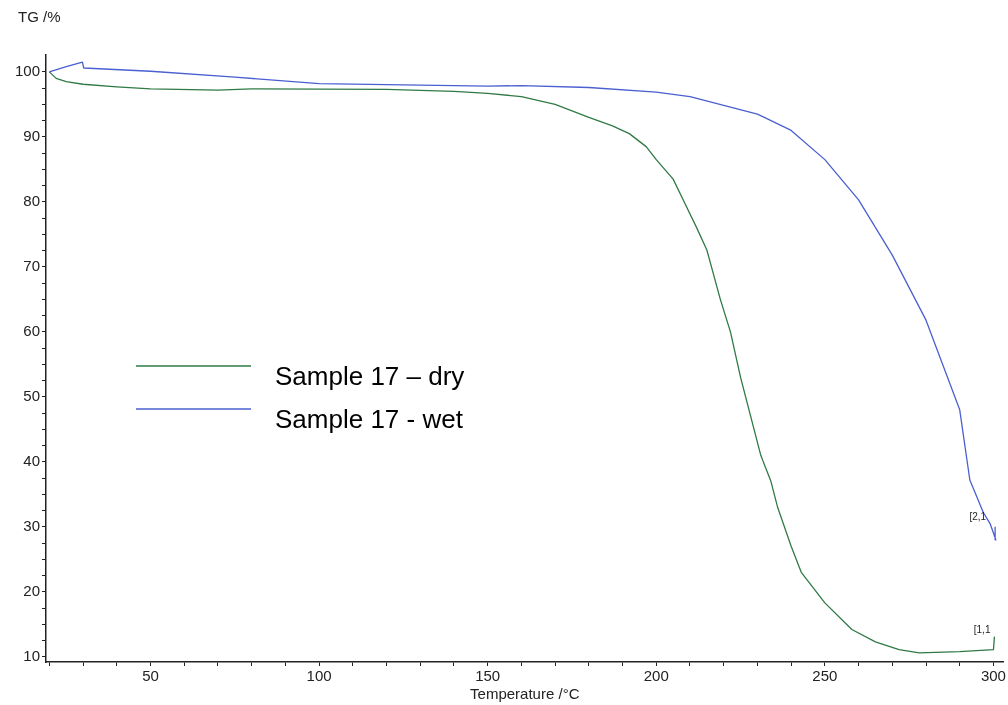 This screenshot has width=1008, height=705. I want to click on x-tick-label: 100, so click(319, 676).